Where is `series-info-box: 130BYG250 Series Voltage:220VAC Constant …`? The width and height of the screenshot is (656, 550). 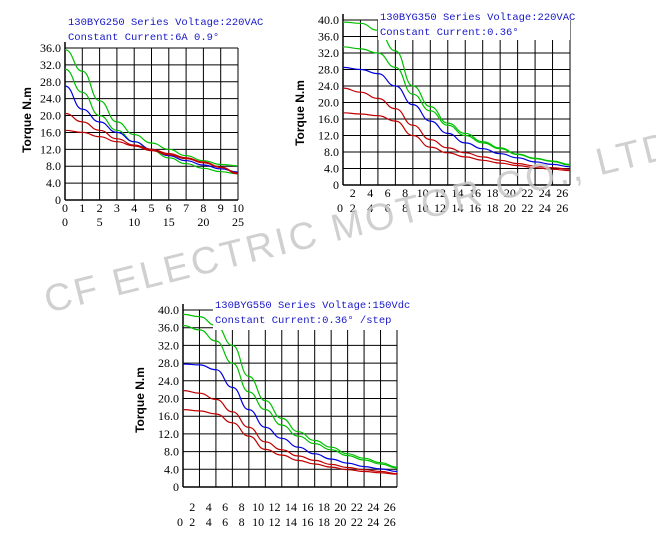 series-info-box: 130BYG250 Series Voltage:220VAC Constant … is located at coordinates (164, 29).